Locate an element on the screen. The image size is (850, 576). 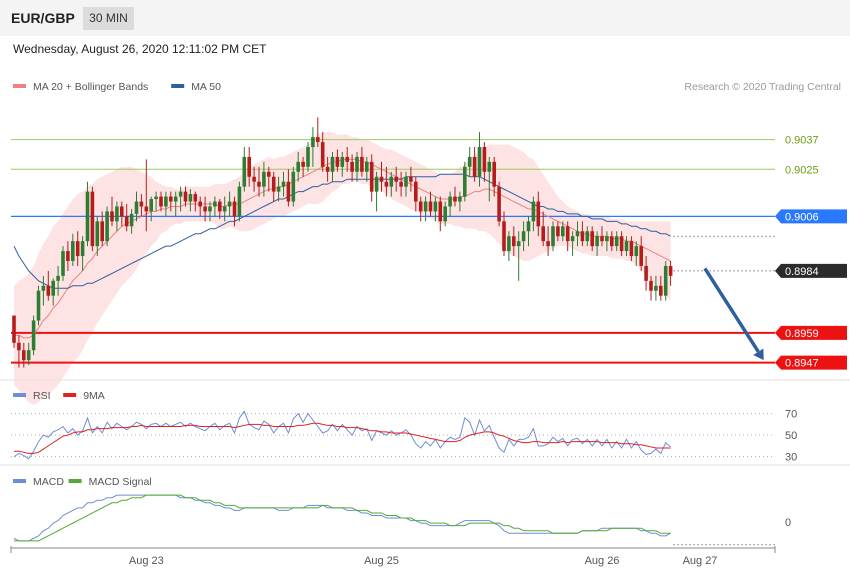
x-tick-label: Aug 27 is located at coordinates (700, 561).